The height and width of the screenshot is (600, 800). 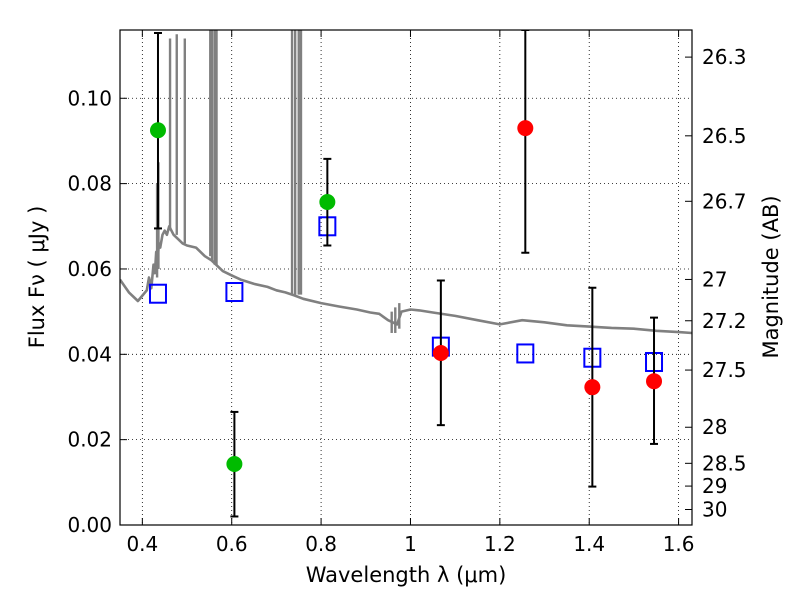 What do you see at coordinates (714, 427) in the screenshot?
I see `right-tick-label: 28` at bounding box center [714, 427].